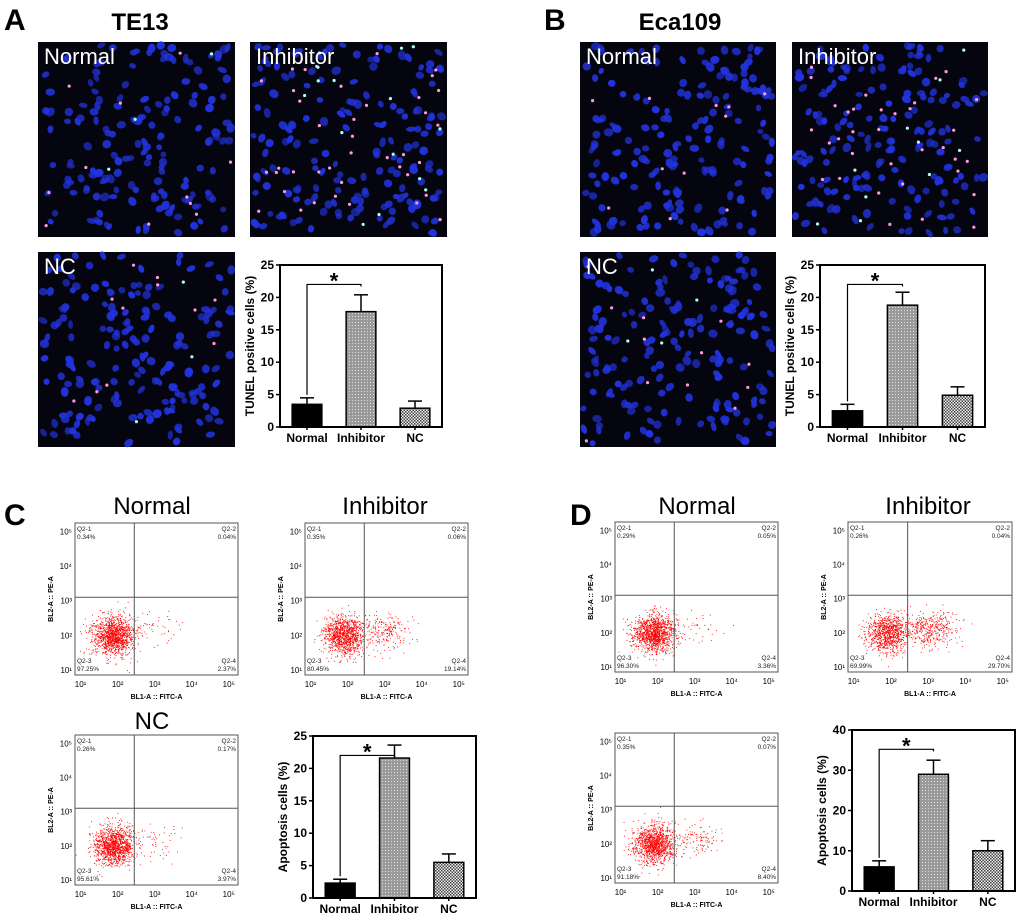 The width and height of the screenshot is (1020, 920). Describe the element at coordinates (81, 684) in the screenshot. I see `x-tick-label: 10¹` at that location.